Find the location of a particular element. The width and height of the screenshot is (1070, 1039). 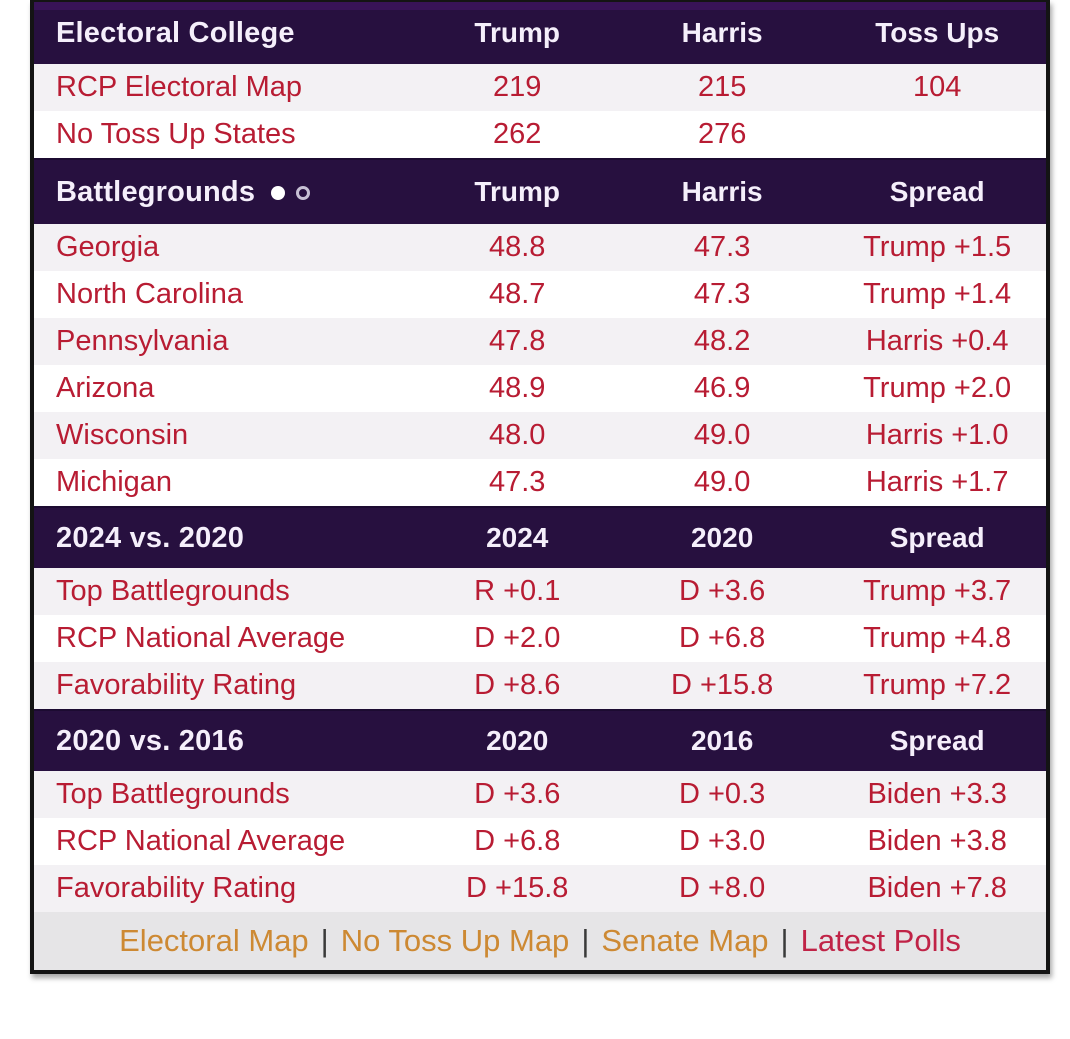

no-toss-up-map-link: No Toss Up Map is located at coordinates (455, 940).